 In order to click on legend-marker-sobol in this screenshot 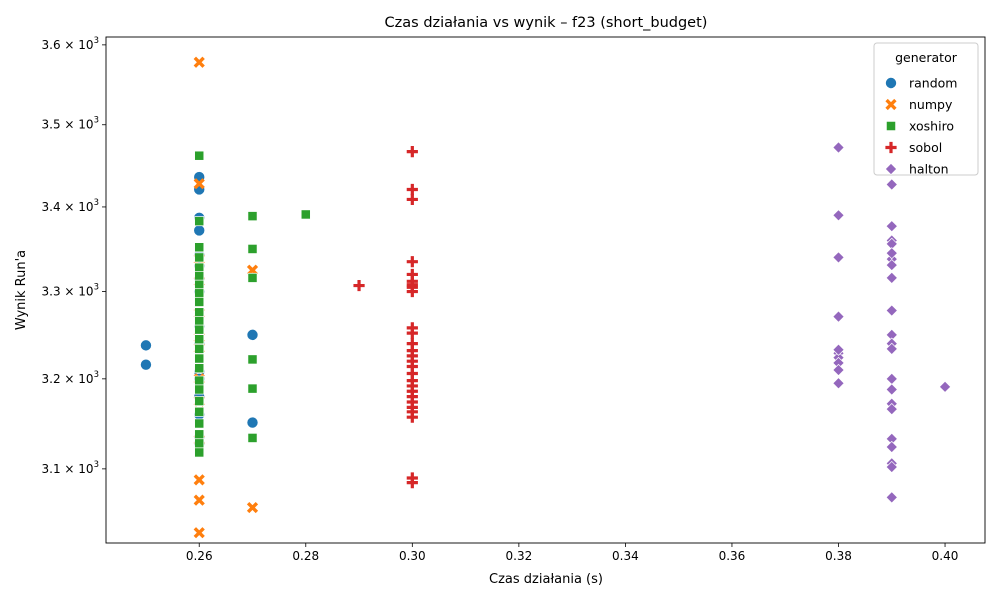, I will do `click(891, 147)`.